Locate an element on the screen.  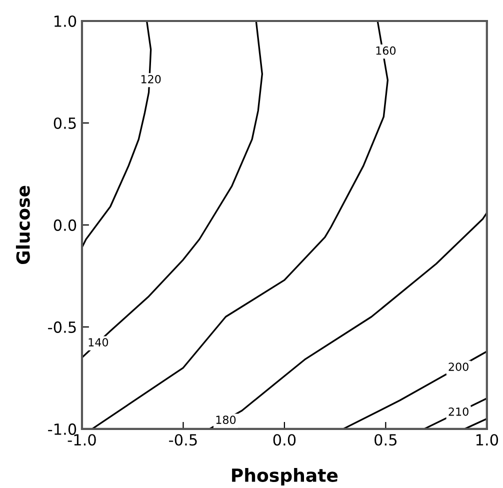
x-tick-label: 0.5 is located at coordinates (385, 440).